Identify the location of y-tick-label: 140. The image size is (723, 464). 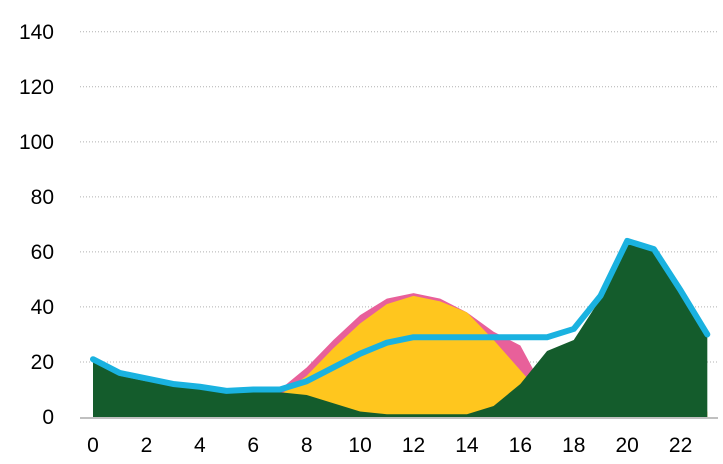
(36, 32).